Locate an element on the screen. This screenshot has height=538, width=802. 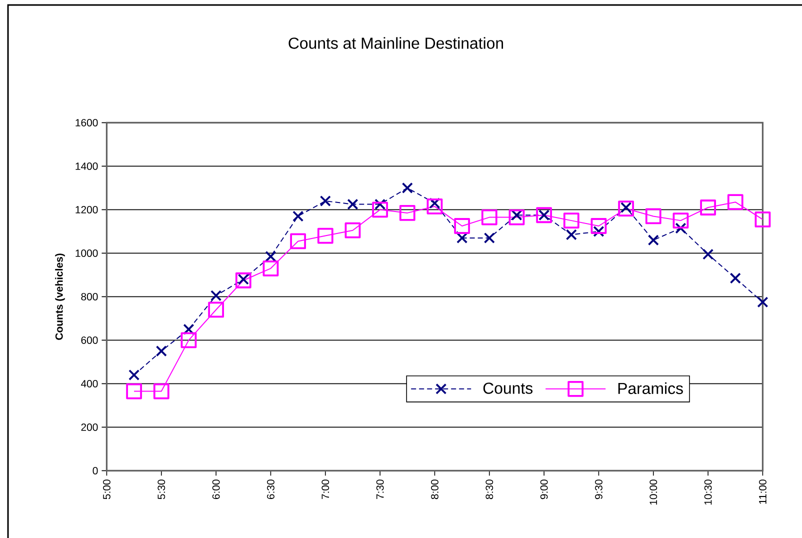
y-tick-label: 600 is located at coordinates (89, 340).